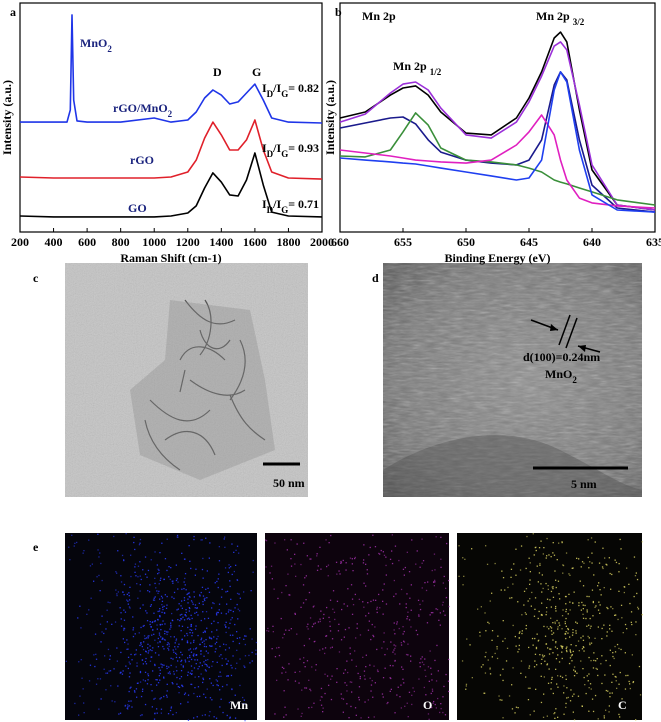 This screenshot has width=661, height=722. Describe the element at coordinates (171, 185) in the screenshot. I see `spectrum-line` at that location.